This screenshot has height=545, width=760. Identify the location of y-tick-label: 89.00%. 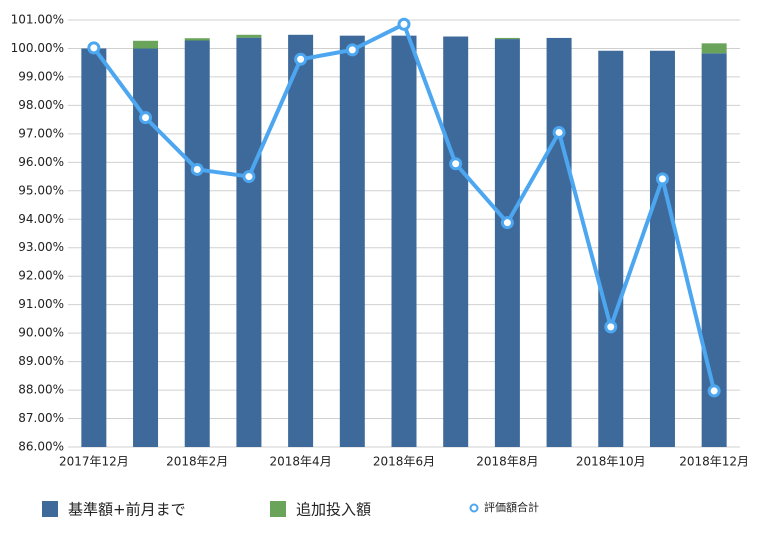
(41, 361).